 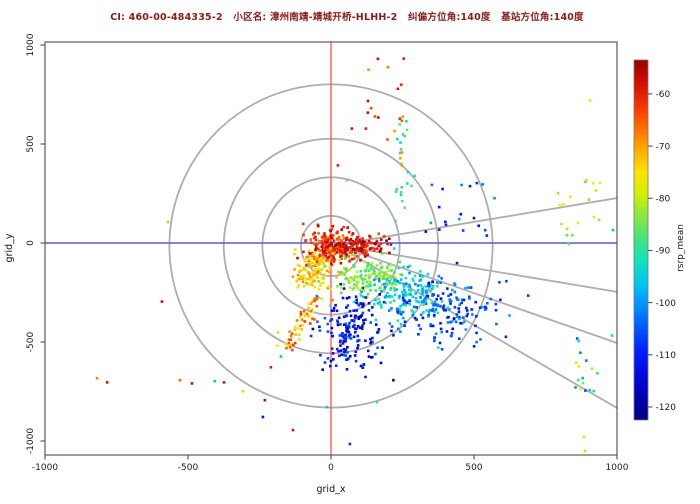 What do you see at coordinates (31, 342) in the screenshot?
I see `y-tick-label: -500` at bounding box center [31, 342].